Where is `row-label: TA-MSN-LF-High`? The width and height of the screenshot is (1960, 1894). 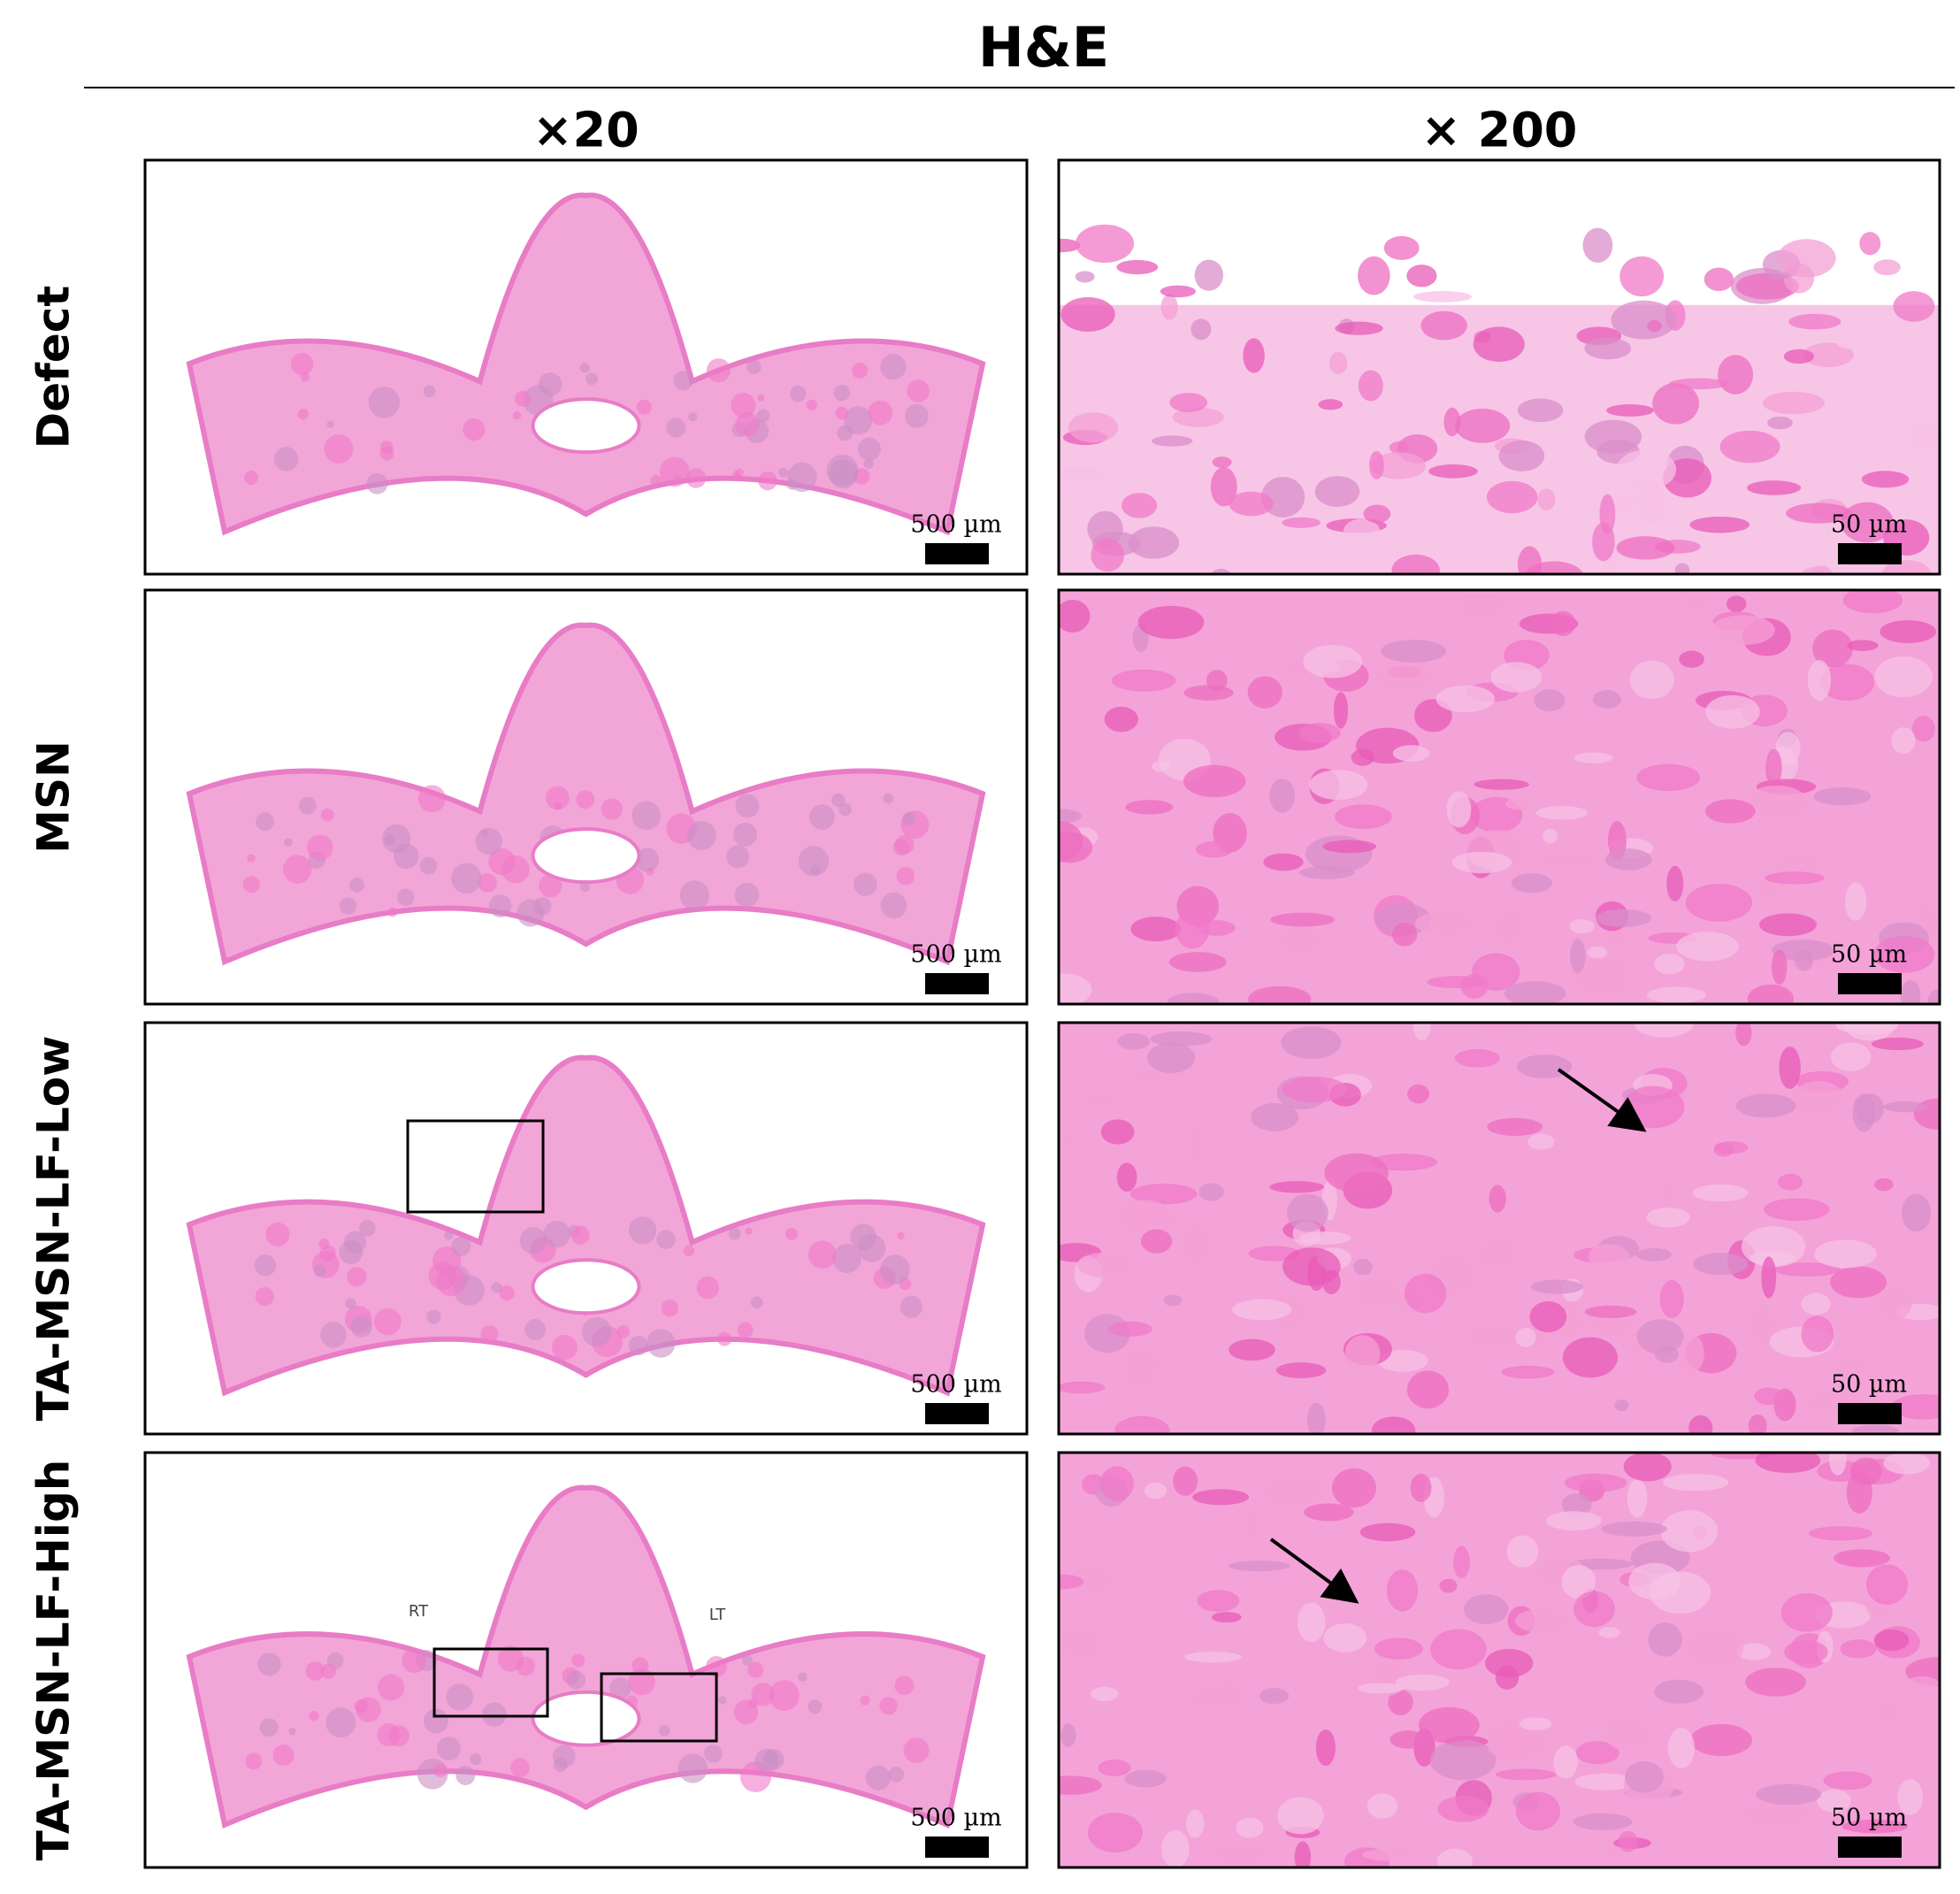
row-label: TA-MSN-LF-High is located at coordinates (54, 1660).